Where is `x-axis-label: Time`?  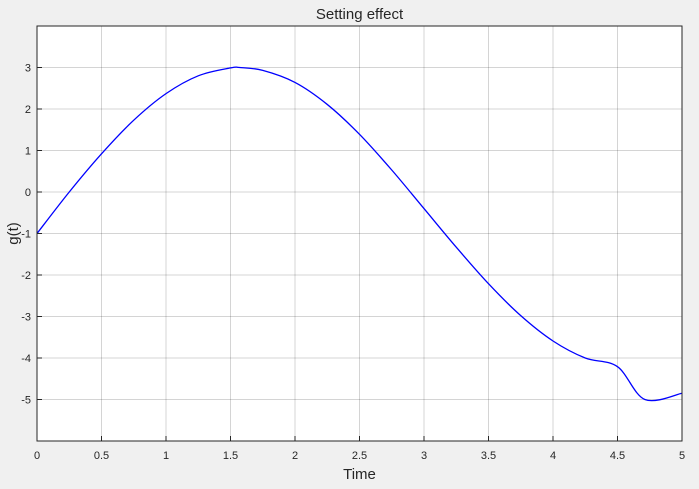 x-axis-label: Time is located at coordinates (359, 474).